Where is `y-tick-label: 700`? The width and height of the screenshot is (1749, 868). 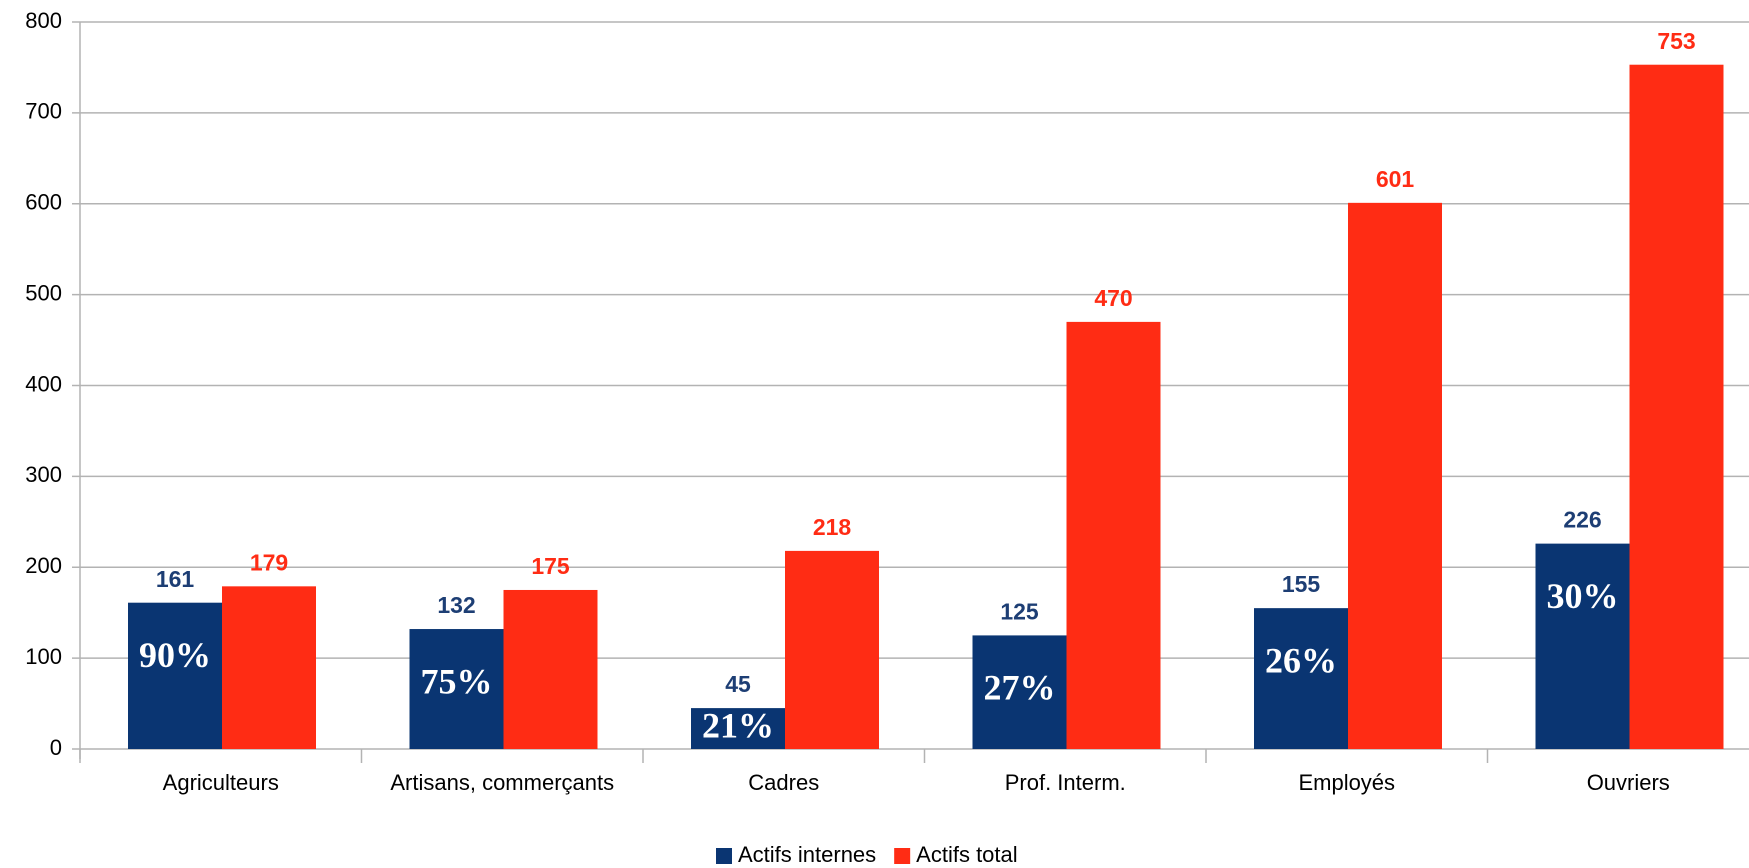
y-tick-label: 700 is located at coordinates (43, 111).